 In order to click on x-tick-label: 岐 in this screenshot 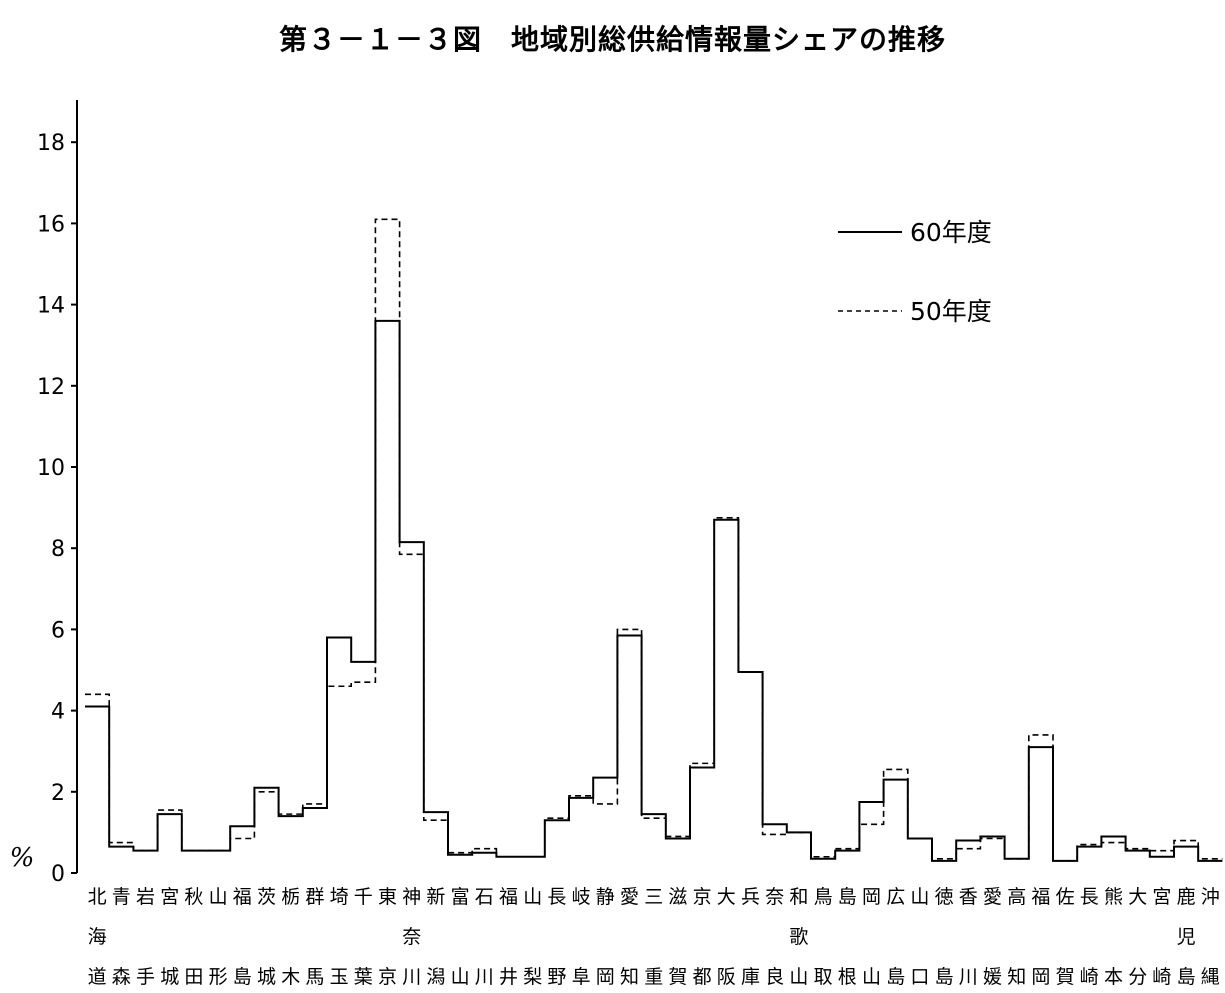, I will do `click(581, 897)`.